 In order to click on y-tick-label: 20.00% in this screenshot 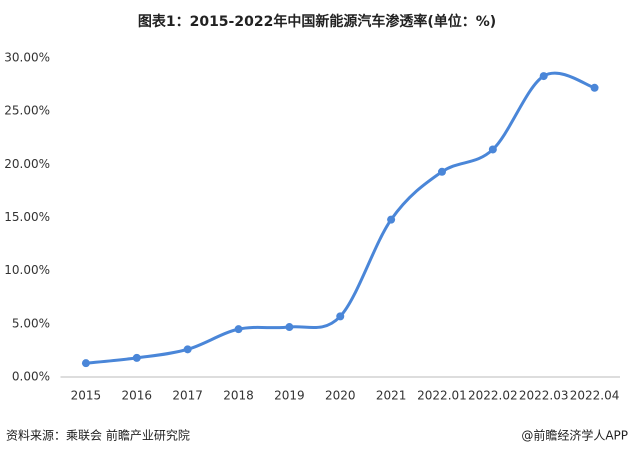, I will do `click(27, 164)`.